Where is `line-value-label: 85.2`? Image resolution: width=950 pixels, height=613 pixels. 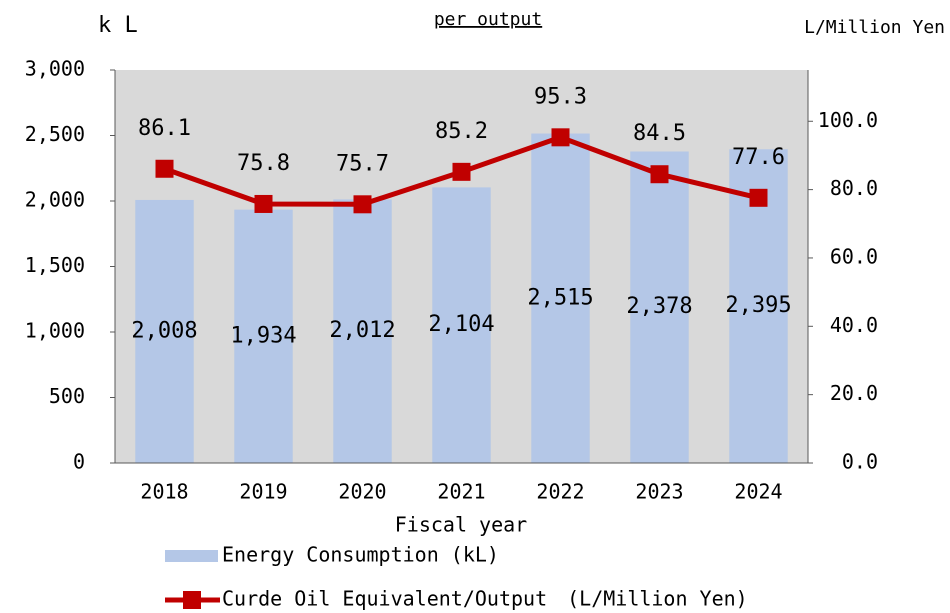 line-value-label: 85.2 is located at coordinates (461, 131).